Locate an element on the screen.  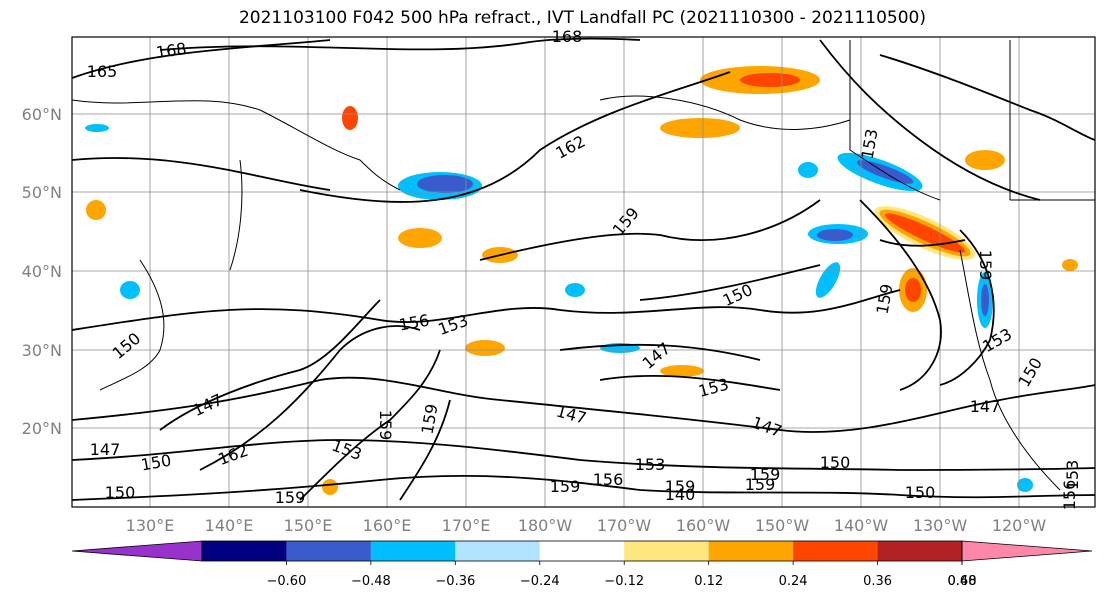
colorbar-tick-label: 0.60 is located at coordinates (962, 581).